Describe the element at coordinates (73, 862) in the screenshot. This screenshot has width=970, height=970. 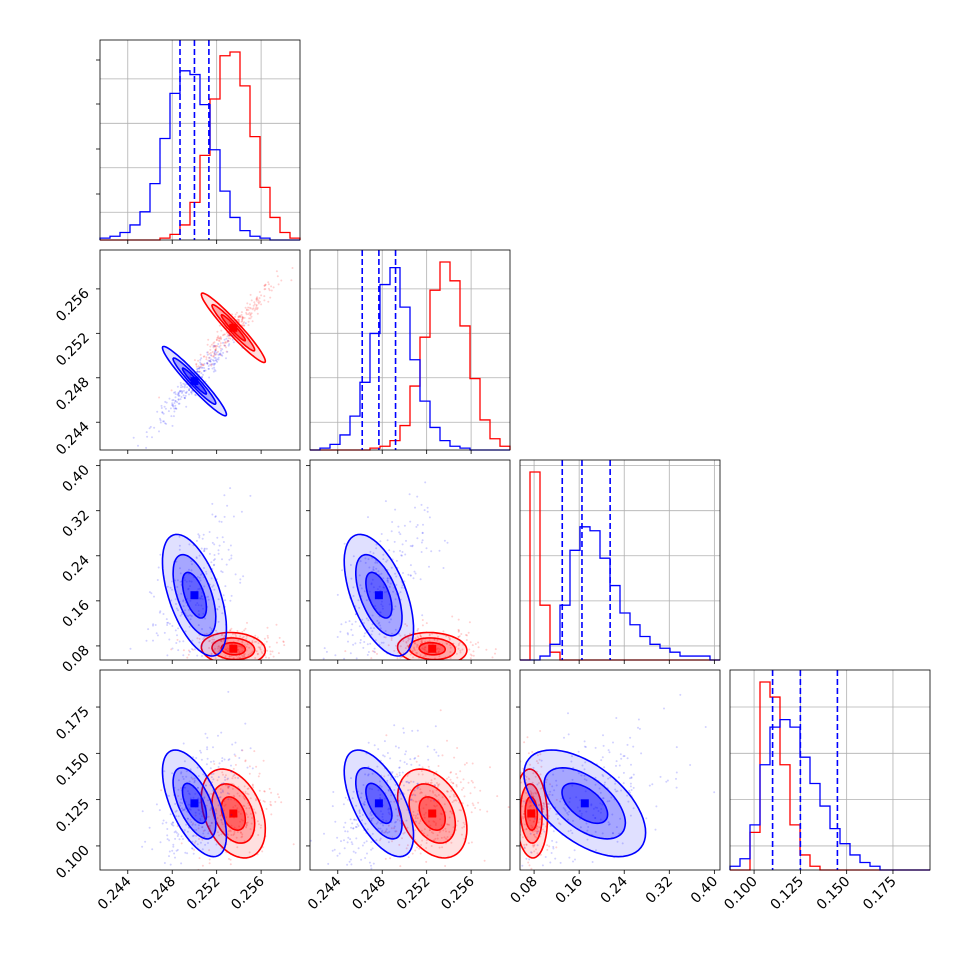
I see `y-tick-label: 0.100` at that location.